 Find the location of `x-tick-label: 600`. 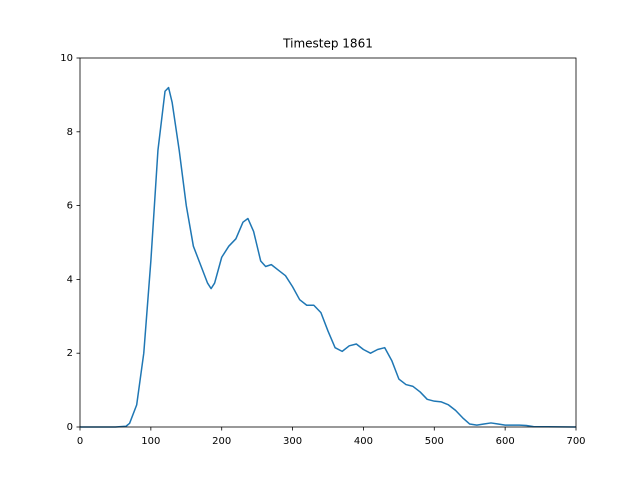

x-tick-label: 600 is located at coordinates (505, 441).